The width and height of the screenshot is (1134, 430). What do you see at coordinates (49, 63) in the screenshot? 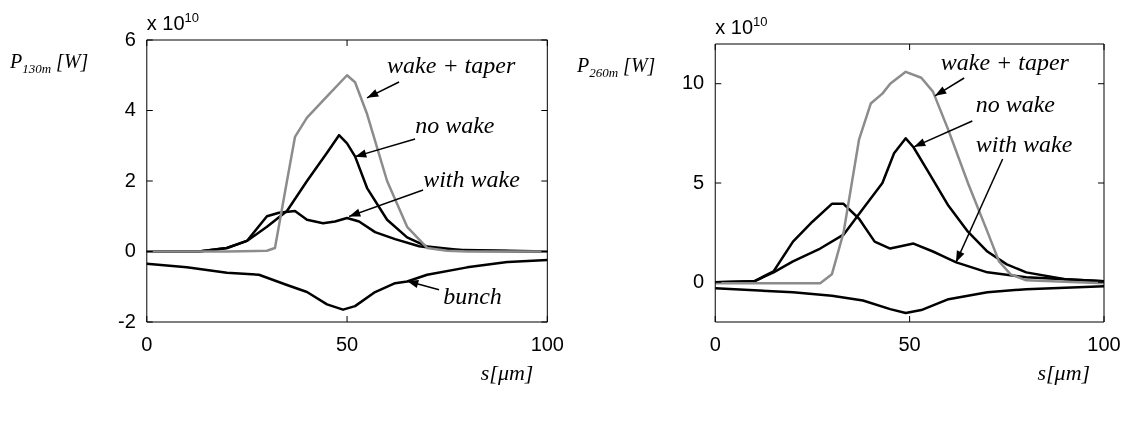
I see `y-axis-title: P$_{130m}$ [W]` at bounding box center [49, 63].